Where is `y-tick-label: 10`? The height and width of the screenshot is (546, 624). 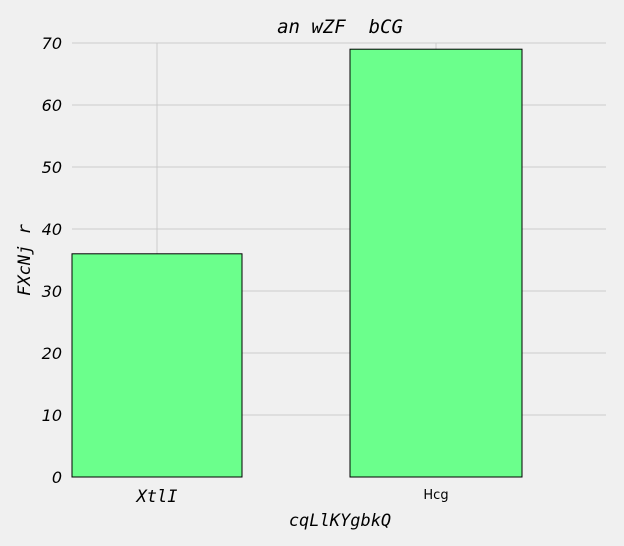
y-tick-label: 10 is located at coordinates (52, 415).